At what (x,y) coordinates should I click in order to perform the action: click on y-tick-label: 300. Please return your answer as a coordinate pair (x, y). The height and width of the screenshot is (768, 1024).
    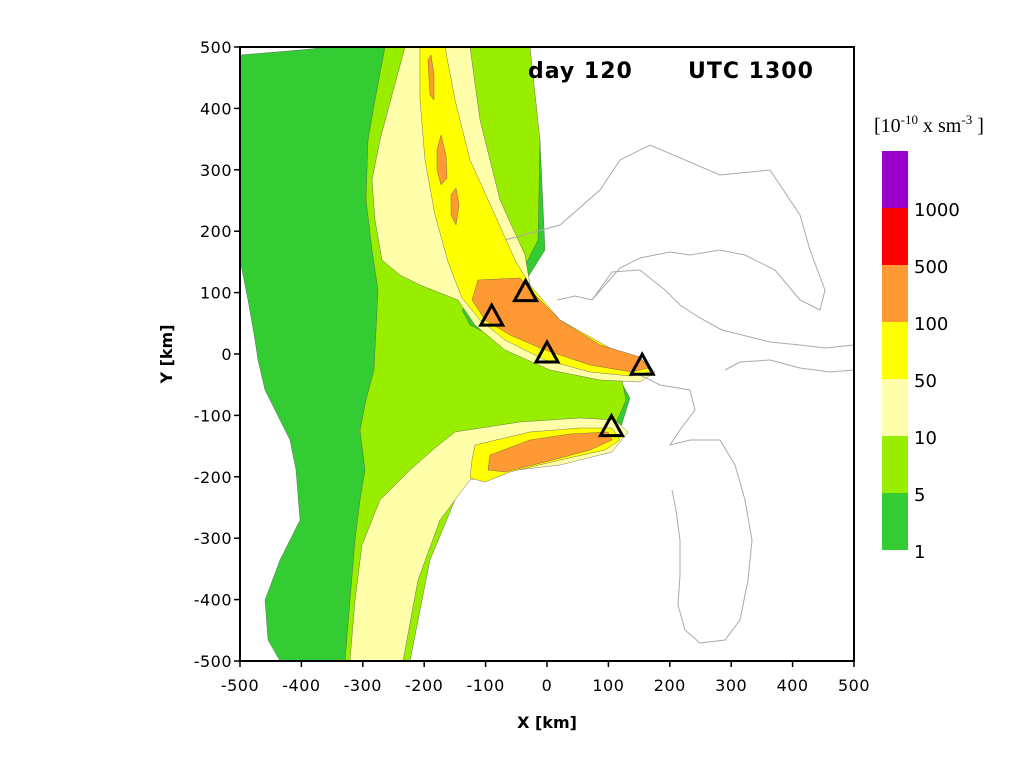
    Looking at the image, I should click on (216, 170).